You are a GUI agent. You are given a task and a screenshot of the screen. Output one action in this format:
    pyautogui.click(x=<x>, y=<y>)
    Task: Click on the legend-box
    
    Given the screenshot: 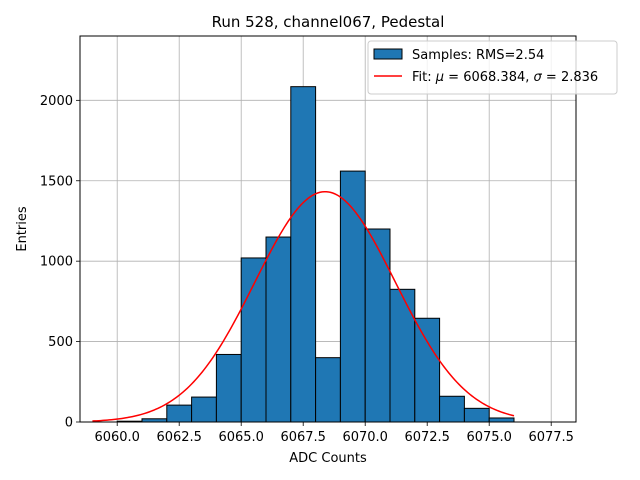 What is the action you would take?
    pyautogui.click(x=492, y=67)
    